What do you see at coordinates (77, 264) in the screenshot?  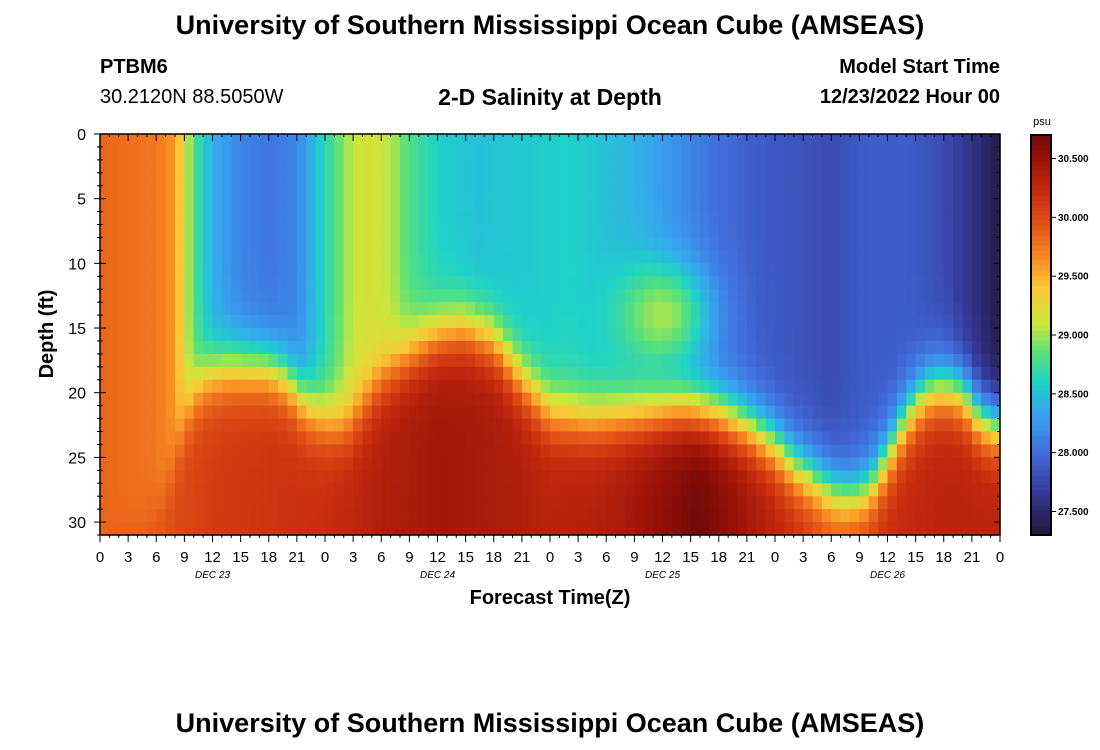 I see `y-tick-label: 10` at bounding box center [77, 264].